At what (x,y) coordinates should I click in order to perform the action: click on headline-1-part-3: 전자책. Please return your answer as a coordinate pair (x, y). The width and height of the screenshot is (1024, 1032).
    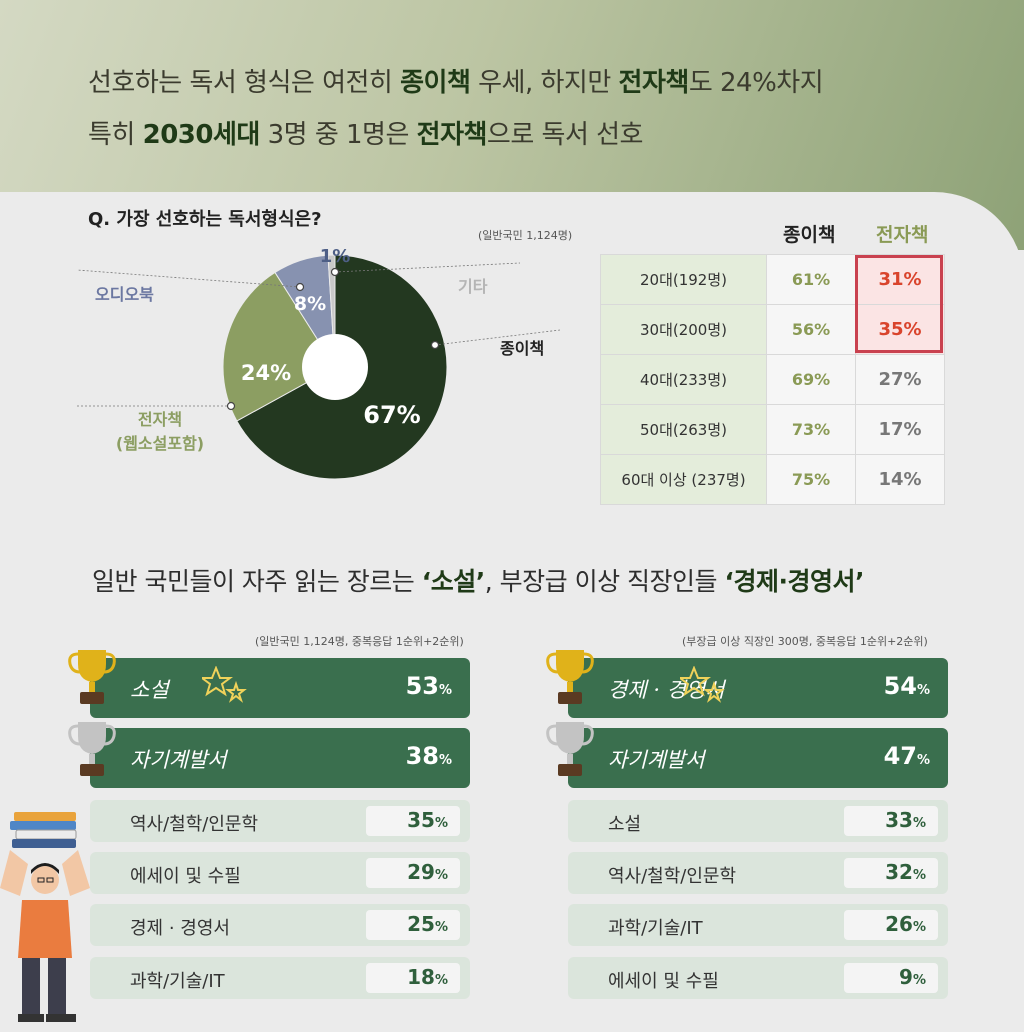
    Looking at the image, I should click on (654, 83).